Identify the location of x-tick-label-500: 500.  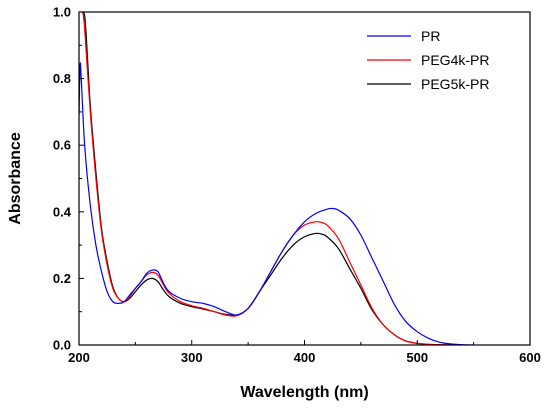
(417, 357).